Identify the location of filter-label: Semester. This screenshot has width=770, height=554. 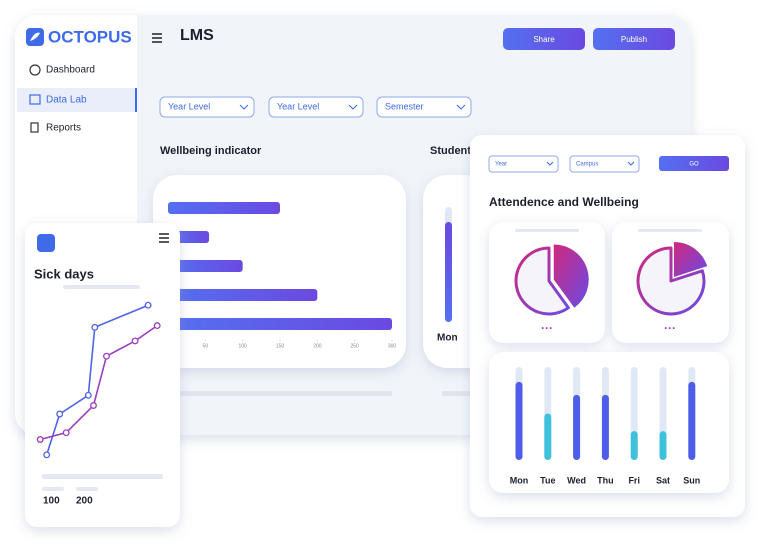
(404, 106).